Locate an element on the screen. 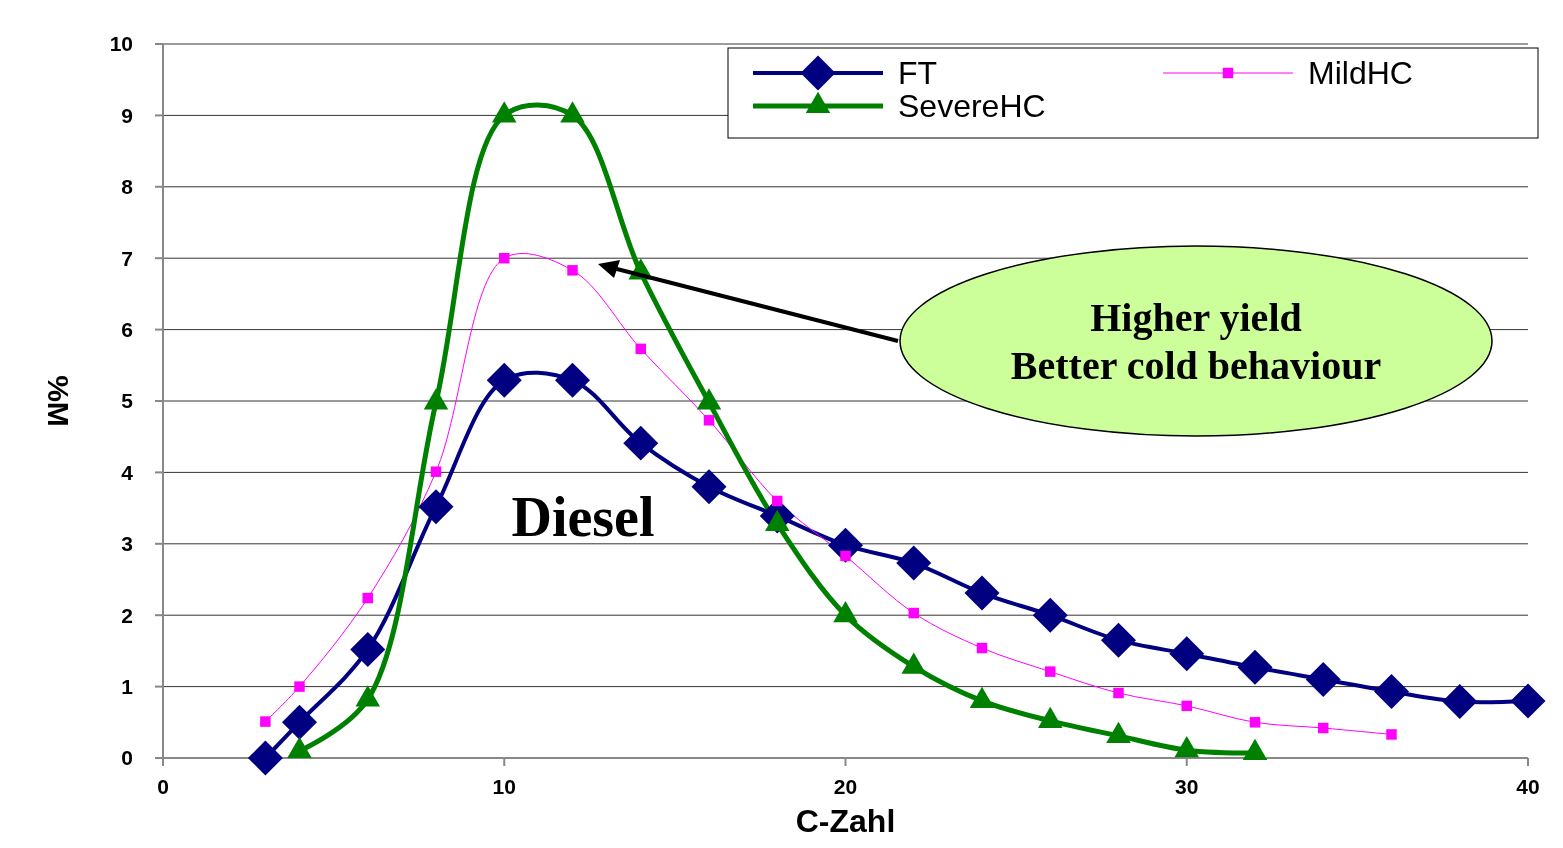 This screenshot has width=1563, height=848. x-tick-label: 40 is located at coordinates (1528, 786).